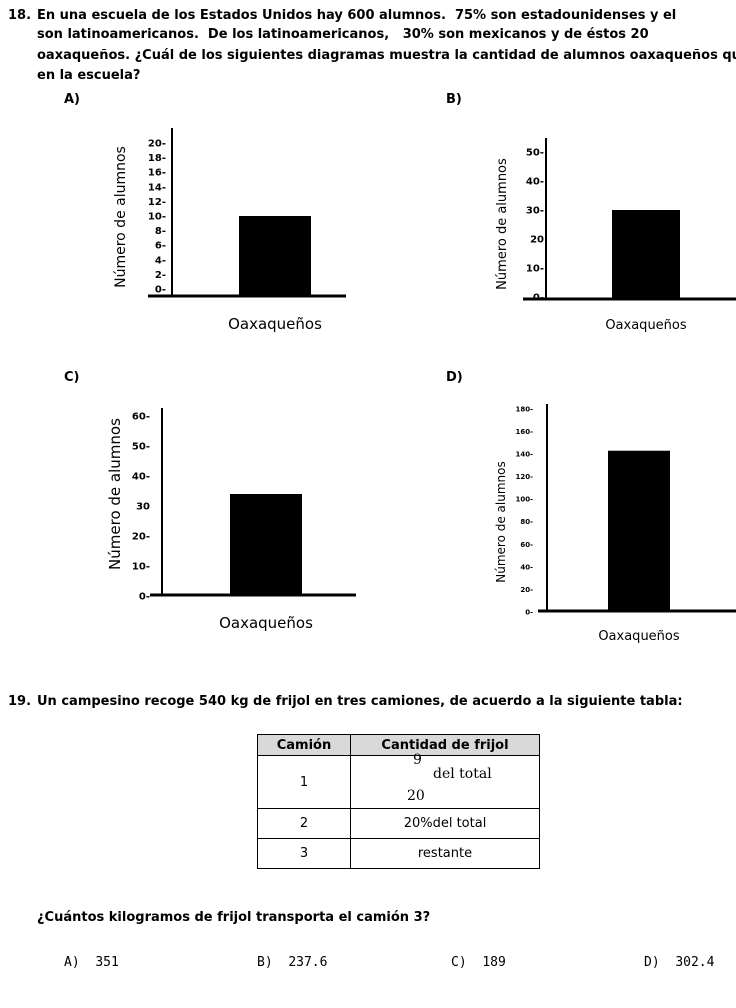 The image size is (736, 1008). I want to click on chart-a-tick-label: 4-, so click(160, 260).